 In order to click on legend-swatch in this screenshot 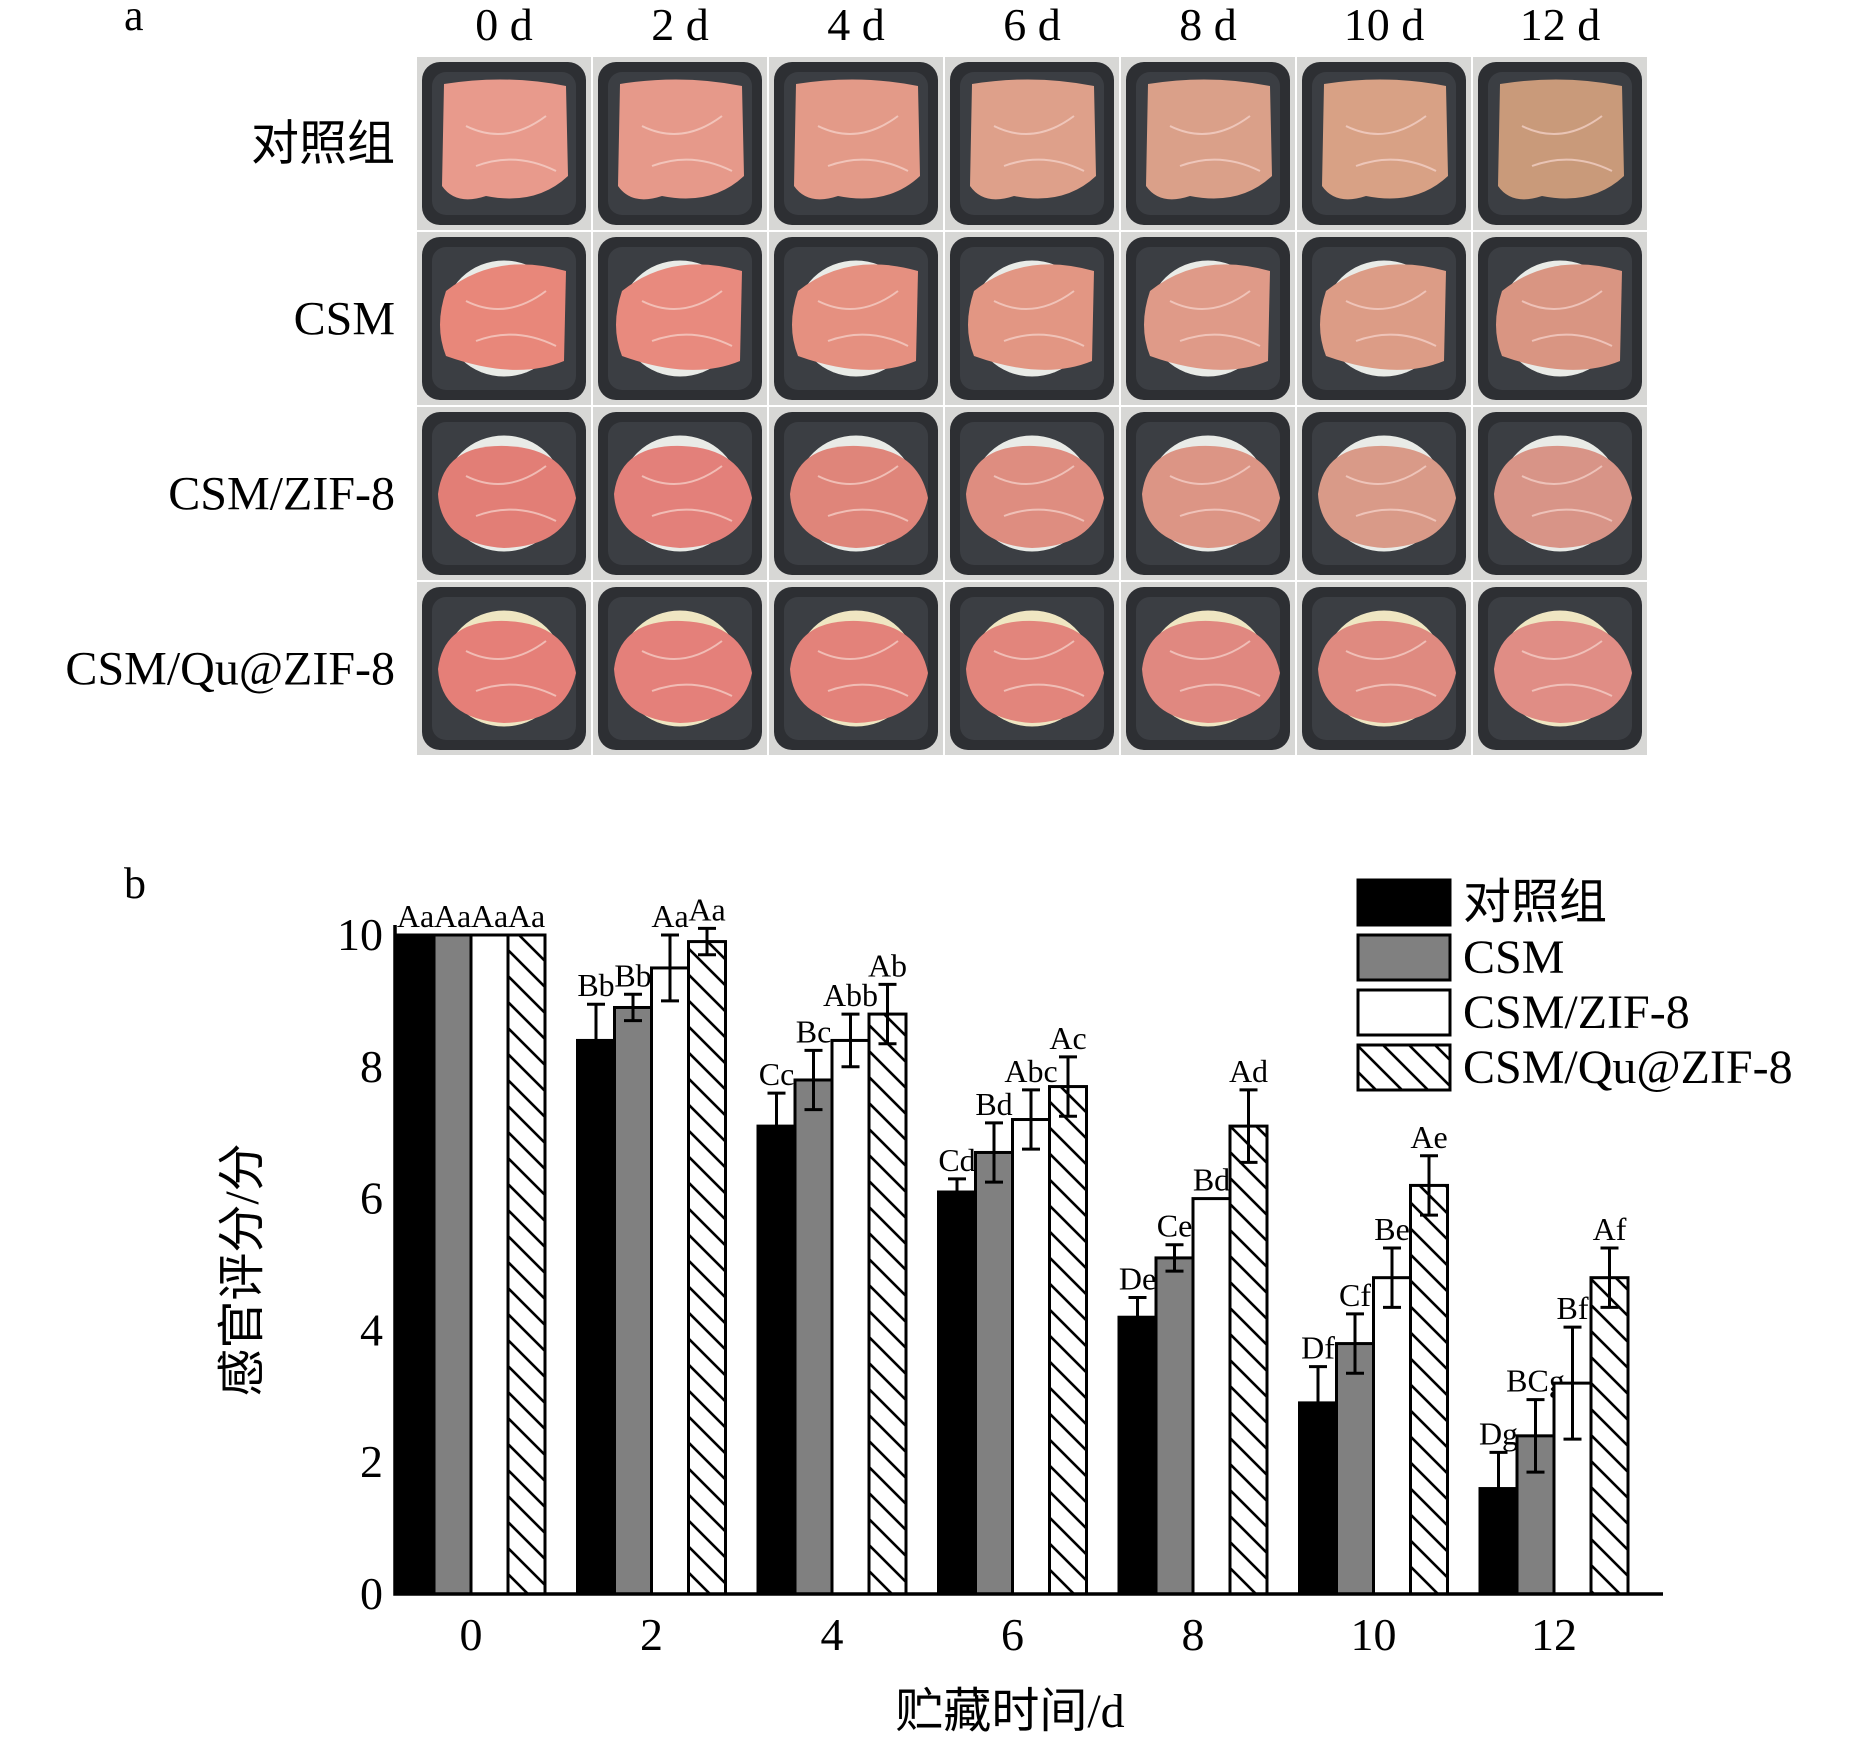, I will do `click(1404, 902)`.